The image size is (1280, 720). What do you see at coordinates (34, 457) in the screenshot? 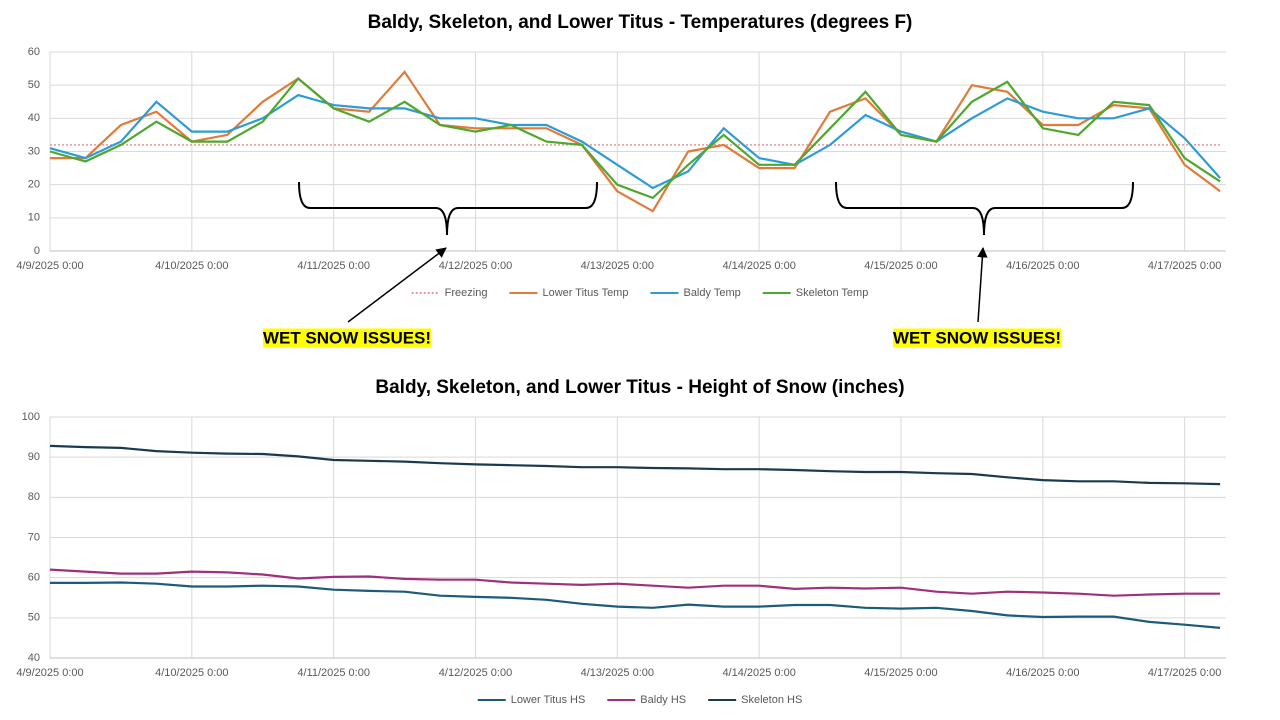
I see `y-tick-label: 90` at bounding box center [34, 457].